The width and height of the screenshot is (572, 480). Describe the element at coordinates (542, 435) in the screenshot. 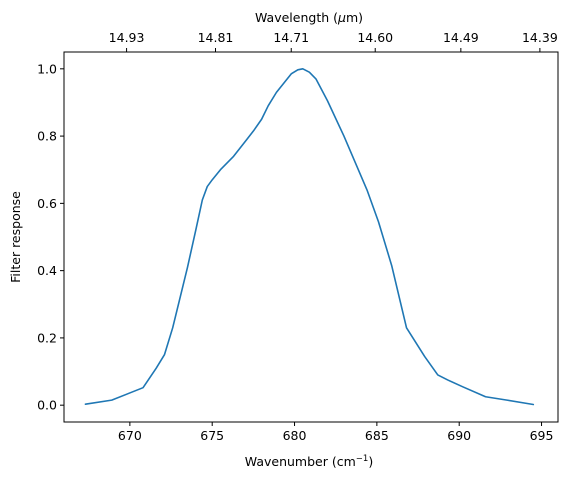

I see `x-tick-label: 695` at that location.